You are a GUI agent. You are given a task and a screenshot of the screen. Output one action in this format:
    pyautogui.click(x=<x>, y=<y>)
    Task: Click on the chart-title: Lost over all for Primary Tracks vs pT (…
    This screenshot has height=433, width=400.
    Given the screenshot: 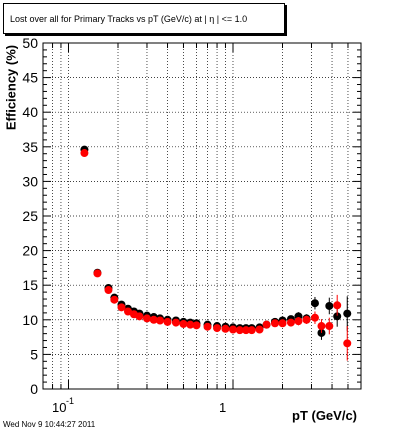 What is the action you would take?
    pyautogui.click(x=129, y=19)
    